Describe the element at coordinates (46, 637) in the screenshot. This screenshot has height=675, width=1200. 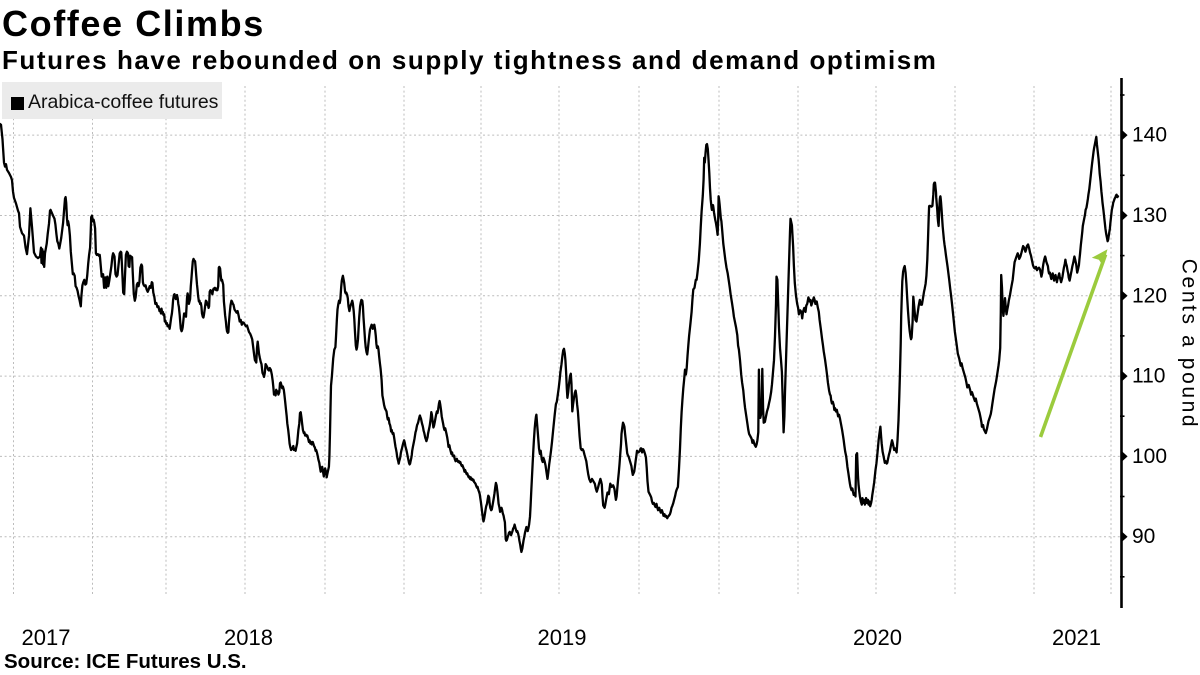
I see `svg-text: 2017` at that location.